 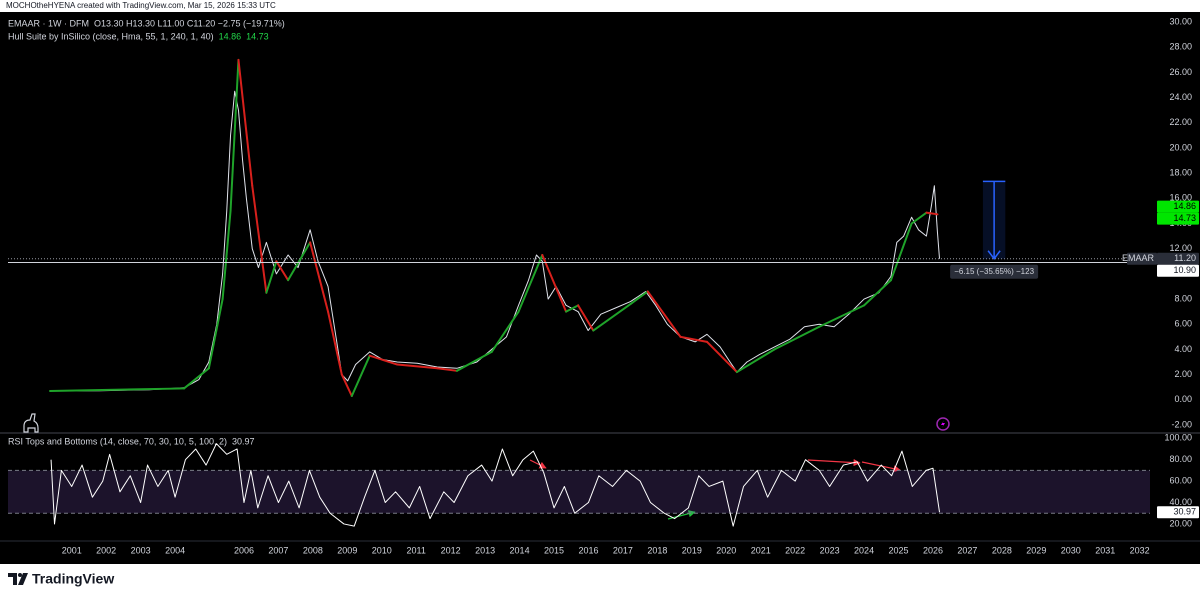 What do you see at coordinates (1183, 399) in the screenshot?
I see `y-tick-label: 0.00` at bounding box center [1183, 399].